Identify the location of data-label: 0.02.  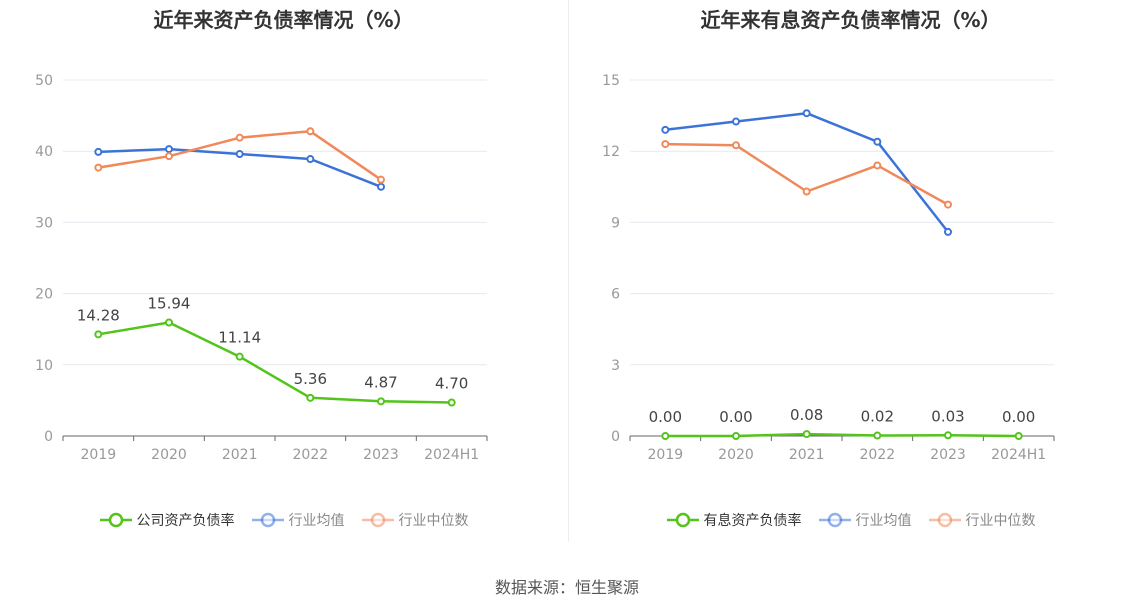
(877, 417).